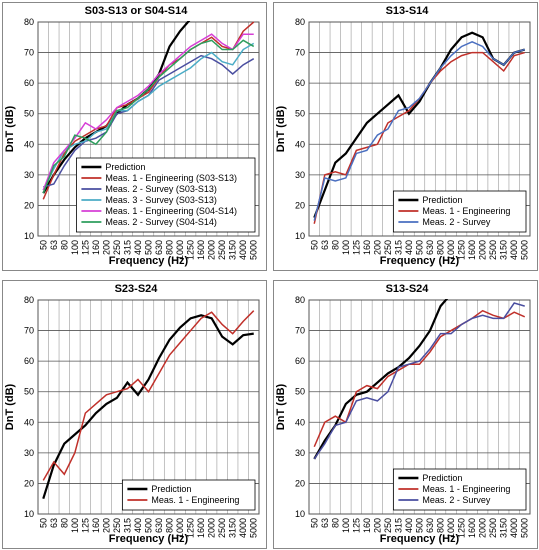 The image size is (539, 550). Describe the element at coordinates (408, 11) in the screenshot. I see `chart-title: S13-S14` at that location.